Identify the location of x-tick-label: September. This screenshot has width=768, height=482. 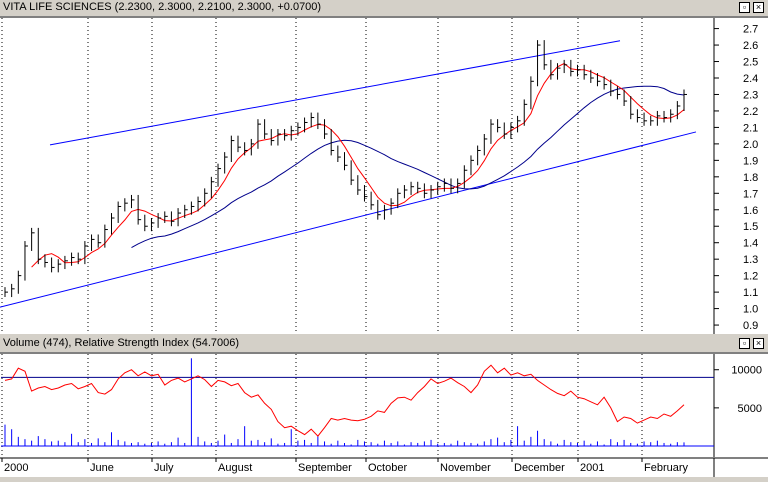
(325, 468).